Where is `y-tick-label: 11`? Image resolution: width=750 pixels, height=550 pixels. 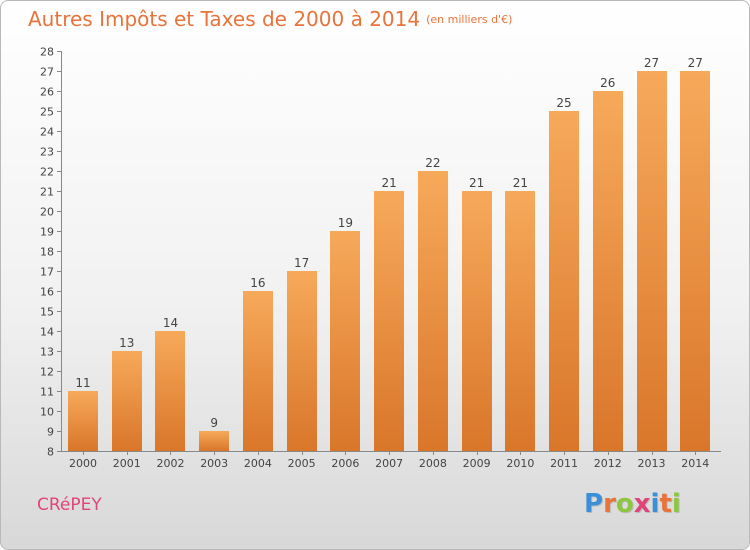
y-tick-label: 11 is located at coordinates (47, 392).